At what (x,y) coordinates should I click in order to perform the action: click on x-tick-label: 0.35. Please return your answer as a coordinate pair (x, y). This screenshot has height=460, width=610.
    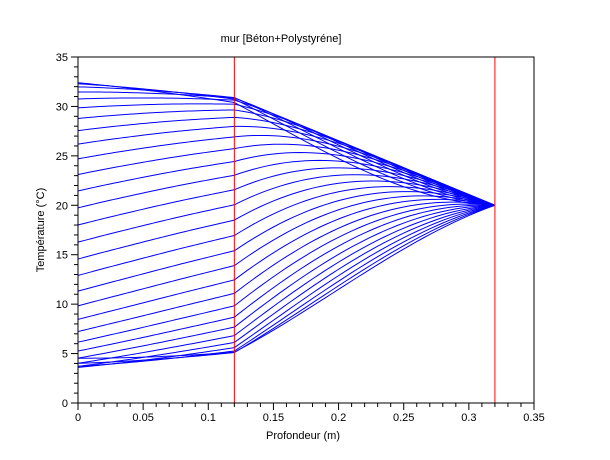
    Looking at the image, I should click on (533, 418).